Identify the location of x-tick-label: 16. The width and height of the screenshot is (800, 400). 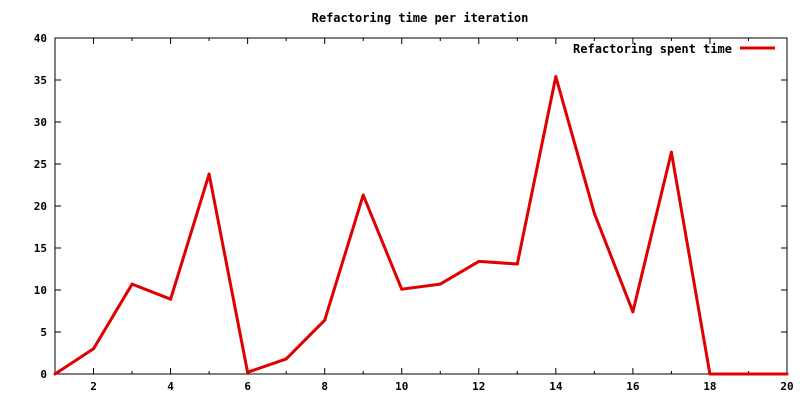
(633, 386).